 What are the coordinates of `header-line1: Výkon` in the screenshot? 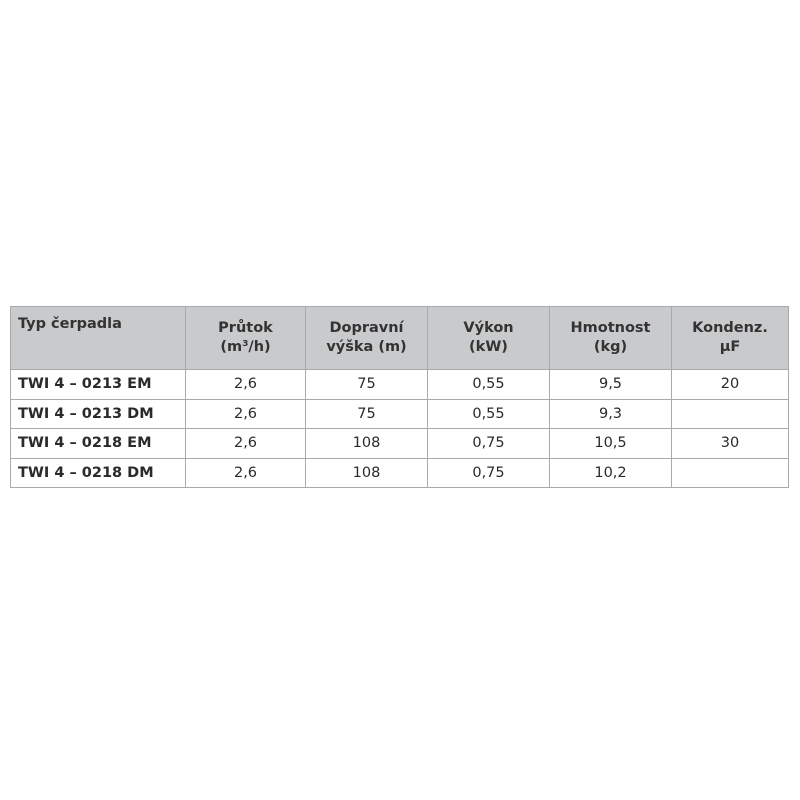 It's located at (488, 328).